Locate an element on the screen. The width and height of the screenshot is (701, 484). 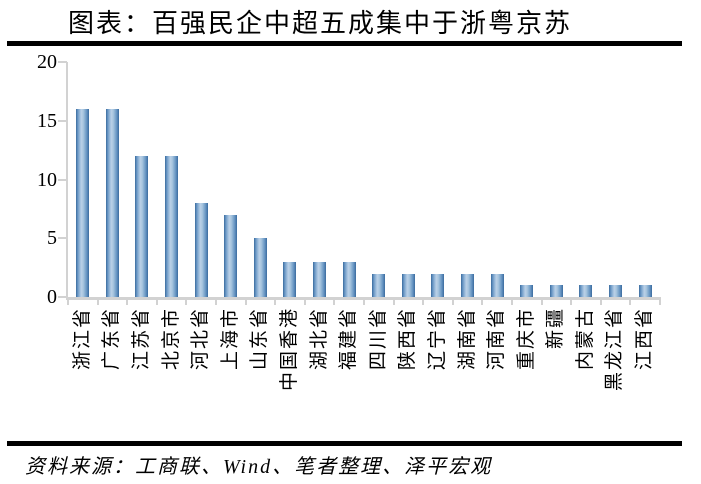
x-label-slot: 江苏省 is located at coordinates (142, 369).